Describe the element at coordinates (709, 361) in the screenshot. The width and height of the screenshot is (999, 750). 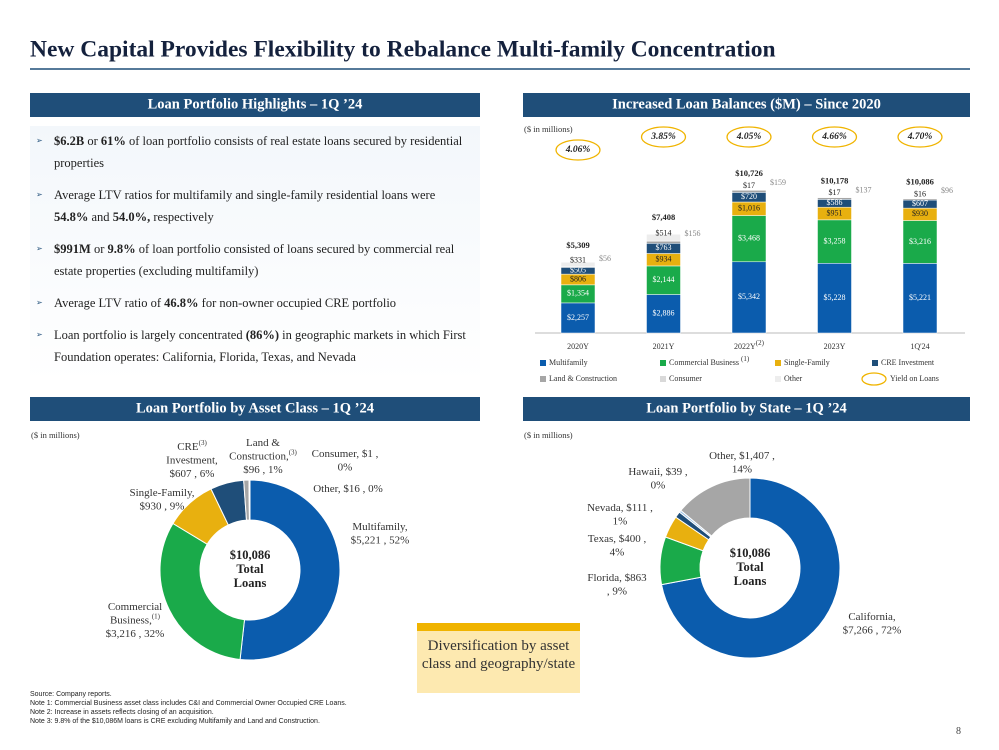
I see `legend-label: Commercial Business (1)` at that location.